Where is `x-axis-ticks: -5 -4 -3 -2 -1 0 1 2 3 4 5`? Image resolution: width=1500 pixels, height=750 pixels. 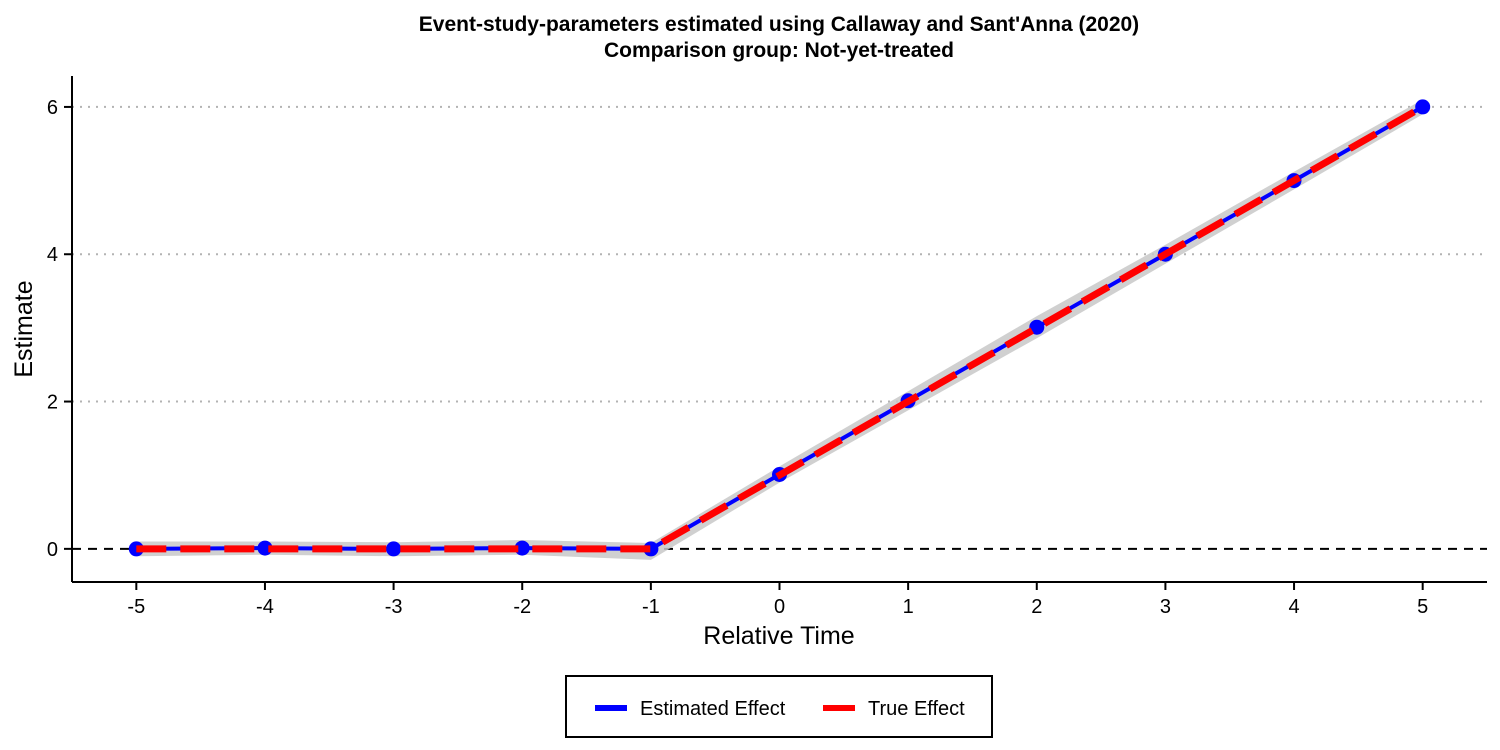
x-axis-ticks: -5 -4 -3 -2 -1 0 1 2 3 4 5 is located at coordinates (777, 600).